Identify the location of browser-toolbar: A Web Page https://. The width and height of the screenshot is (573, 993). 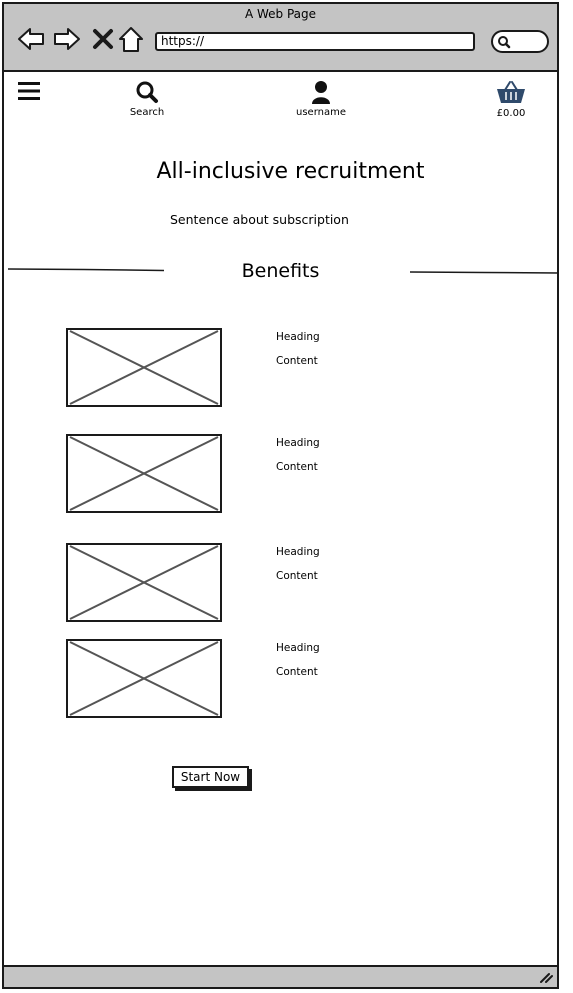
(280, 38).